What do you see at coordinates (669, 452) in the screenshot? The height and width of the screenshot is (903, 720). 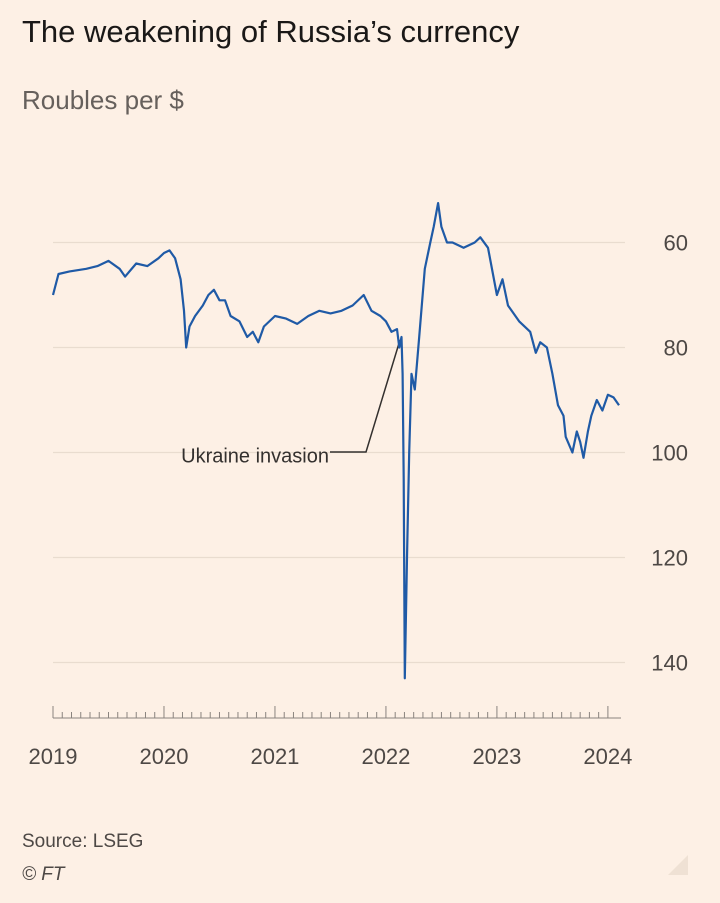 I see `y-tick-label: 100` at bounding box center [669, 452].